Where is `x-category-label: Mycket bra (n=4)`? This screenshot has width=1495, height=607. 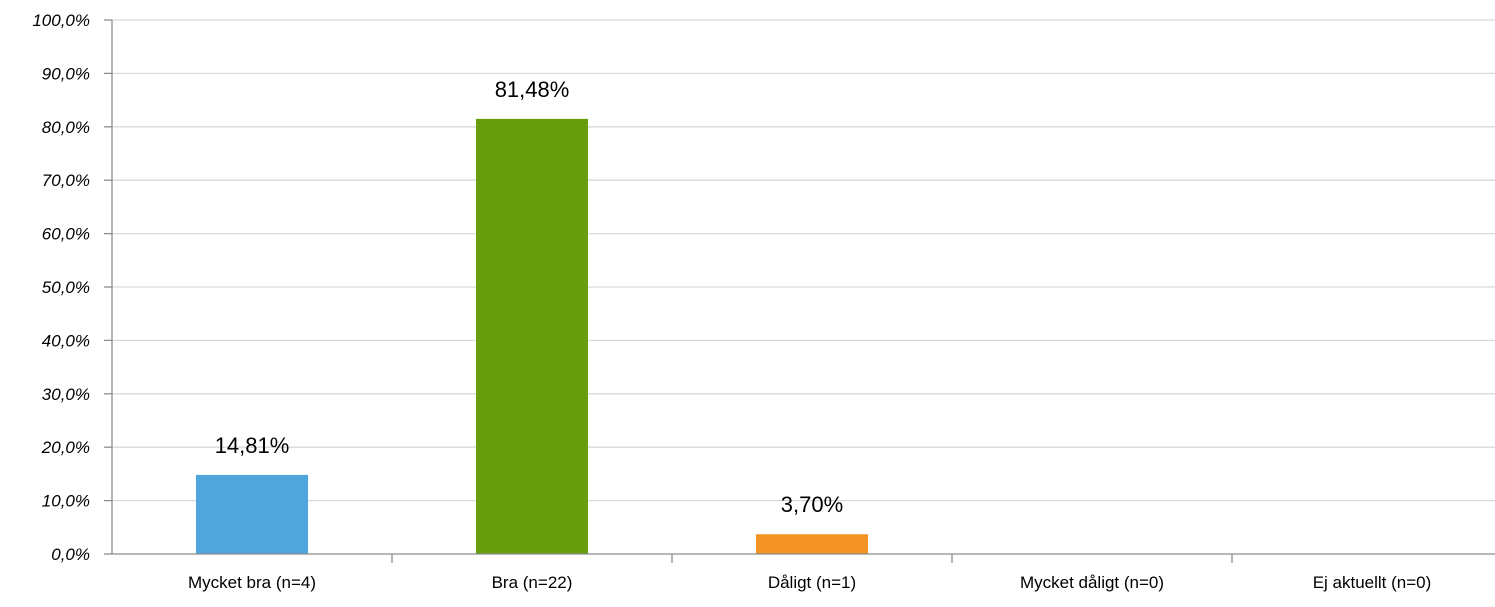 x-category-label: Mycket bra (n=4) is located at coordinates (252, 582).